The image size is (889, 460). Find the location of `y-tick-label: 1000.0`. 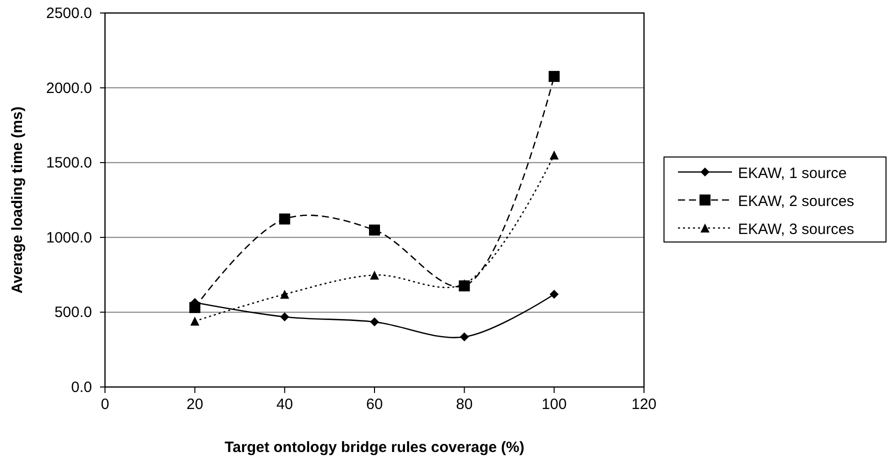

y-tick-label: 1000.0 is located at coordinates (69, 237).